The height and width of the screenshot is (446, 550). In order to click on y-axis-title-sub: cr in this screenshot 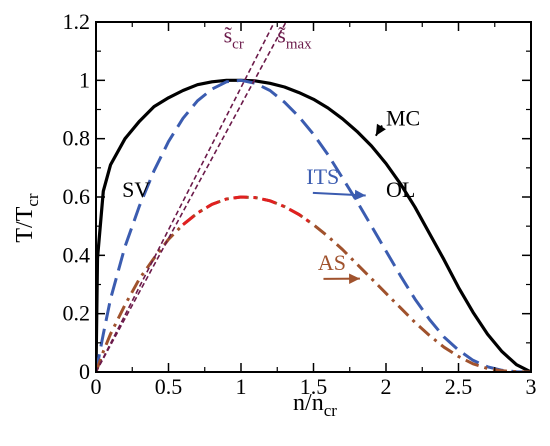, I will do `click(32, 200)`.